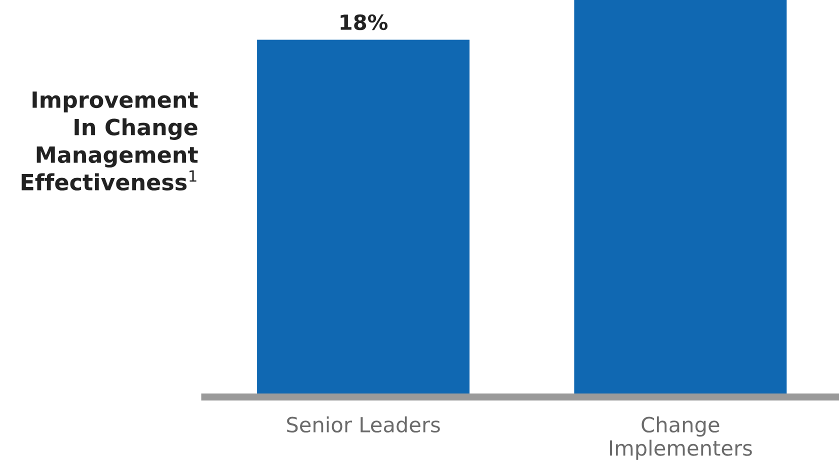  I want to click on y-axis-title: Improvement In Change Management Effectiveness$^{1}$, so click(110, 141).